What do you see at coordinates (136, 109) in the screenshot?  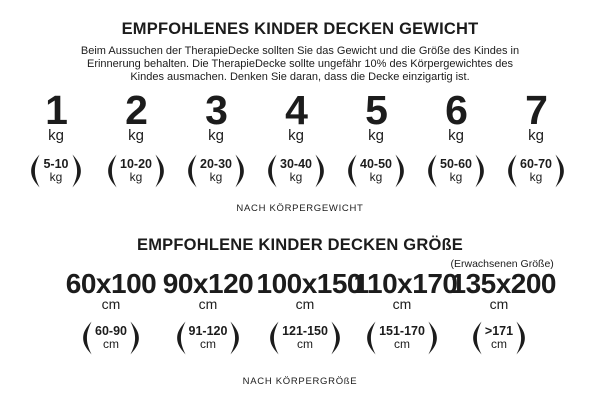 I see `weight-value: 2` at bounding box center [136, 109].